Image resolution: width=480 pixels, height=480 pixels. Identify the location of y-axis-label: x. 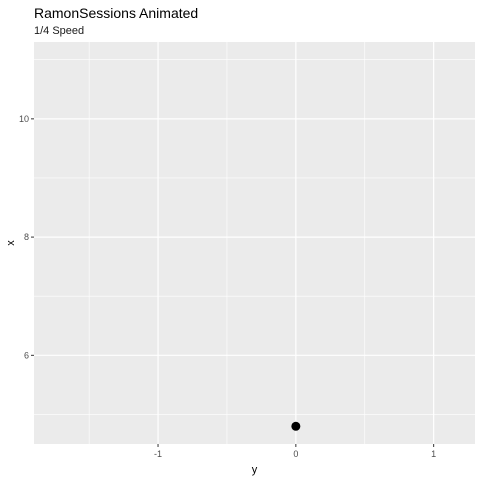
(11, 243).